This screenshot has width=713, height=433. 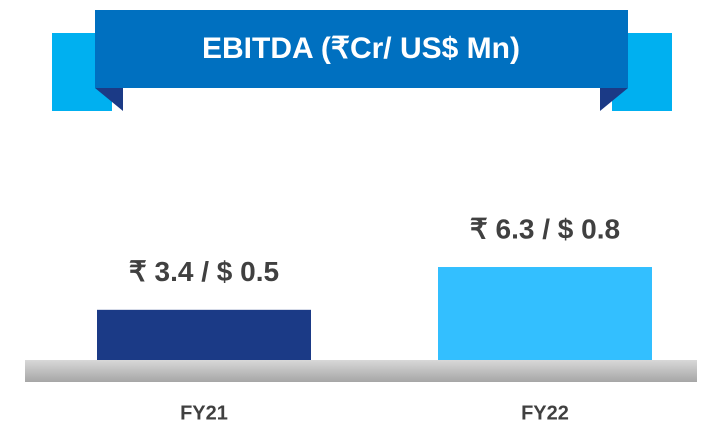 I want to click on value-label: ₹ 6.3 / $ 0.8, so click(x=545, y=228).